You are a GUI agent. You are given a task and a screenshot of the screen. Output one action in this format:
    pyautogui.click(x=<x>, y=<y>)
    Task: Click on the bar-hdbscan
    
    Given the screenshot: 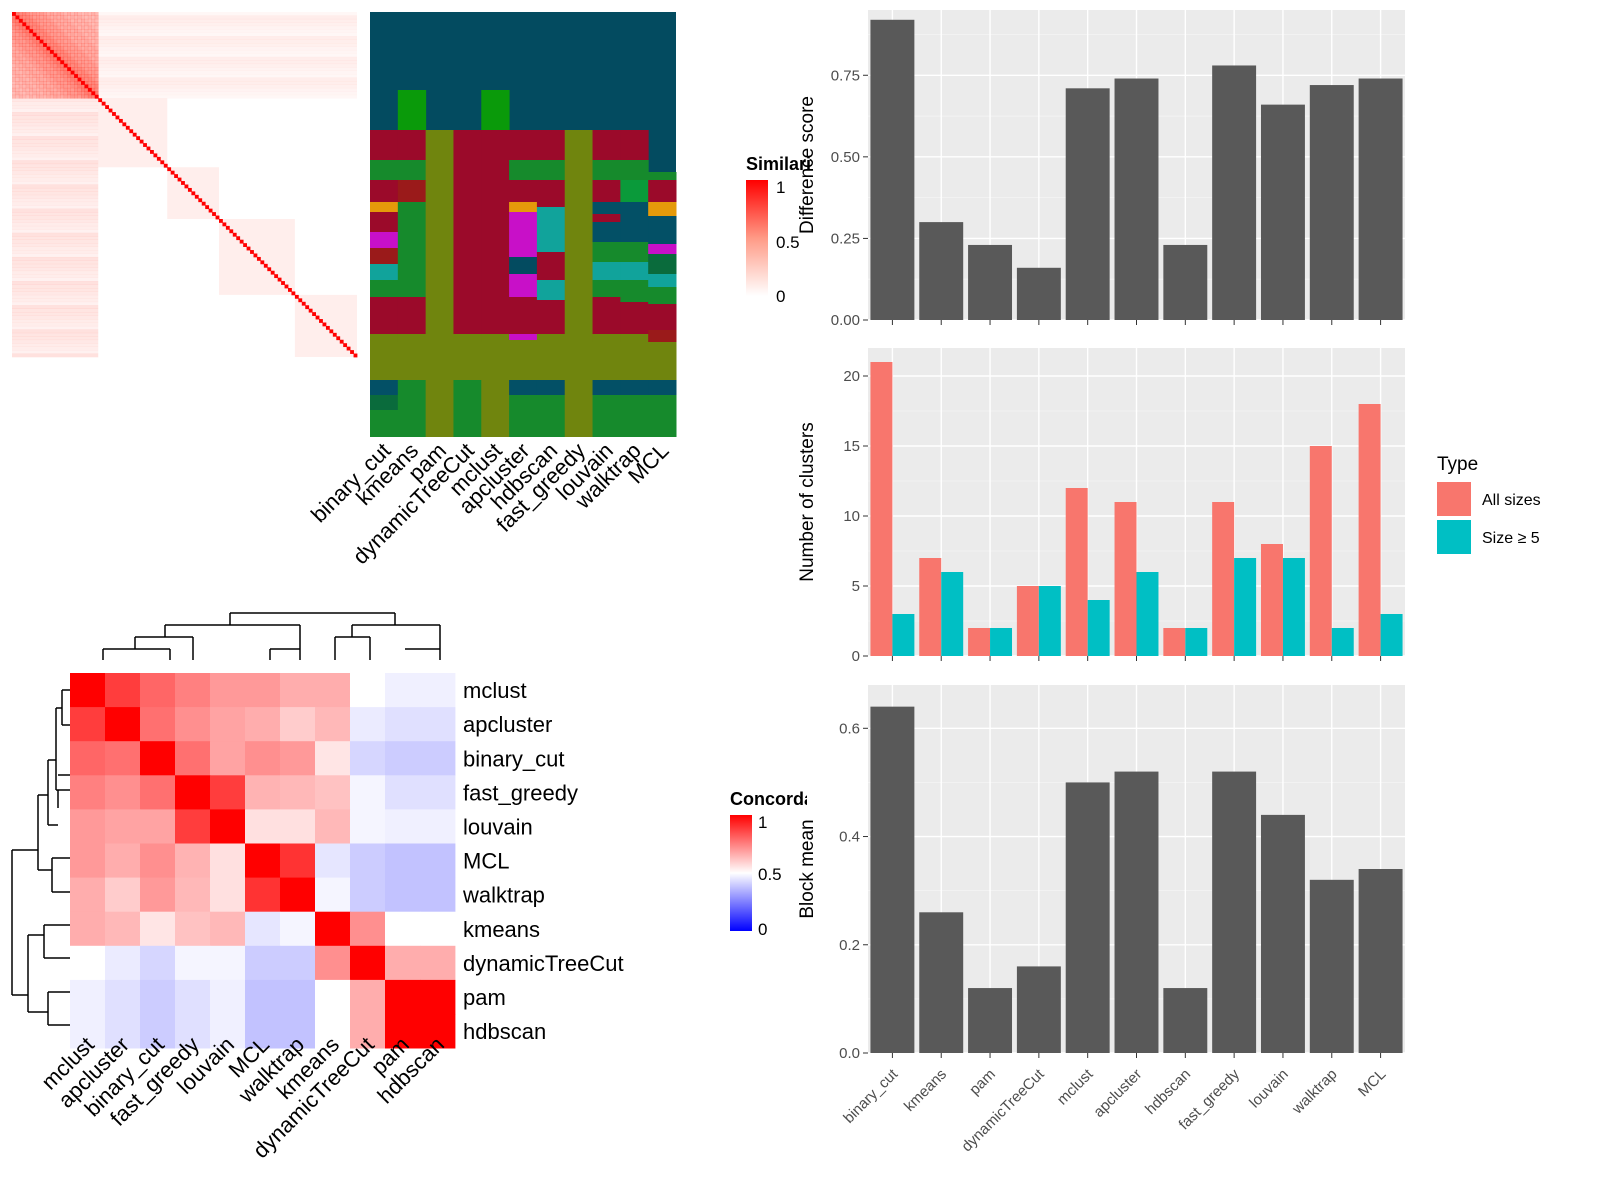 What is the action you would take?
    pyautogui.click(x=1185, y=282)
    